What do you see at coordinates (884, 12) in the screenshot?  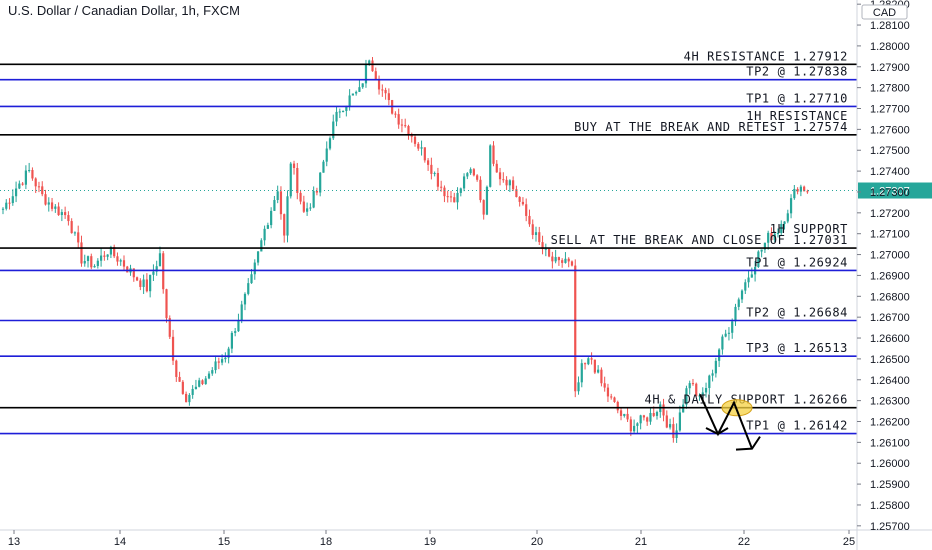 I see `currency-badge: CAD` at bounding box center [884, 12].